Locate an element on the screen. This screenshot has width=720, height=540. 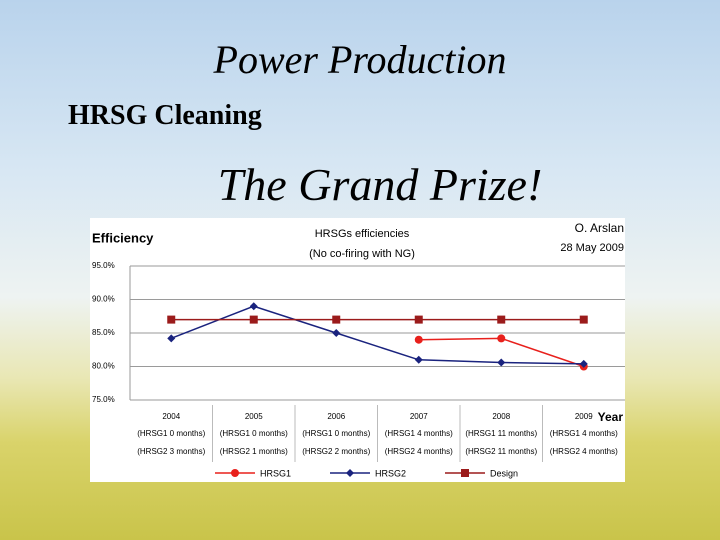
x-axis-label: Year is located at coordinates (611, 417).